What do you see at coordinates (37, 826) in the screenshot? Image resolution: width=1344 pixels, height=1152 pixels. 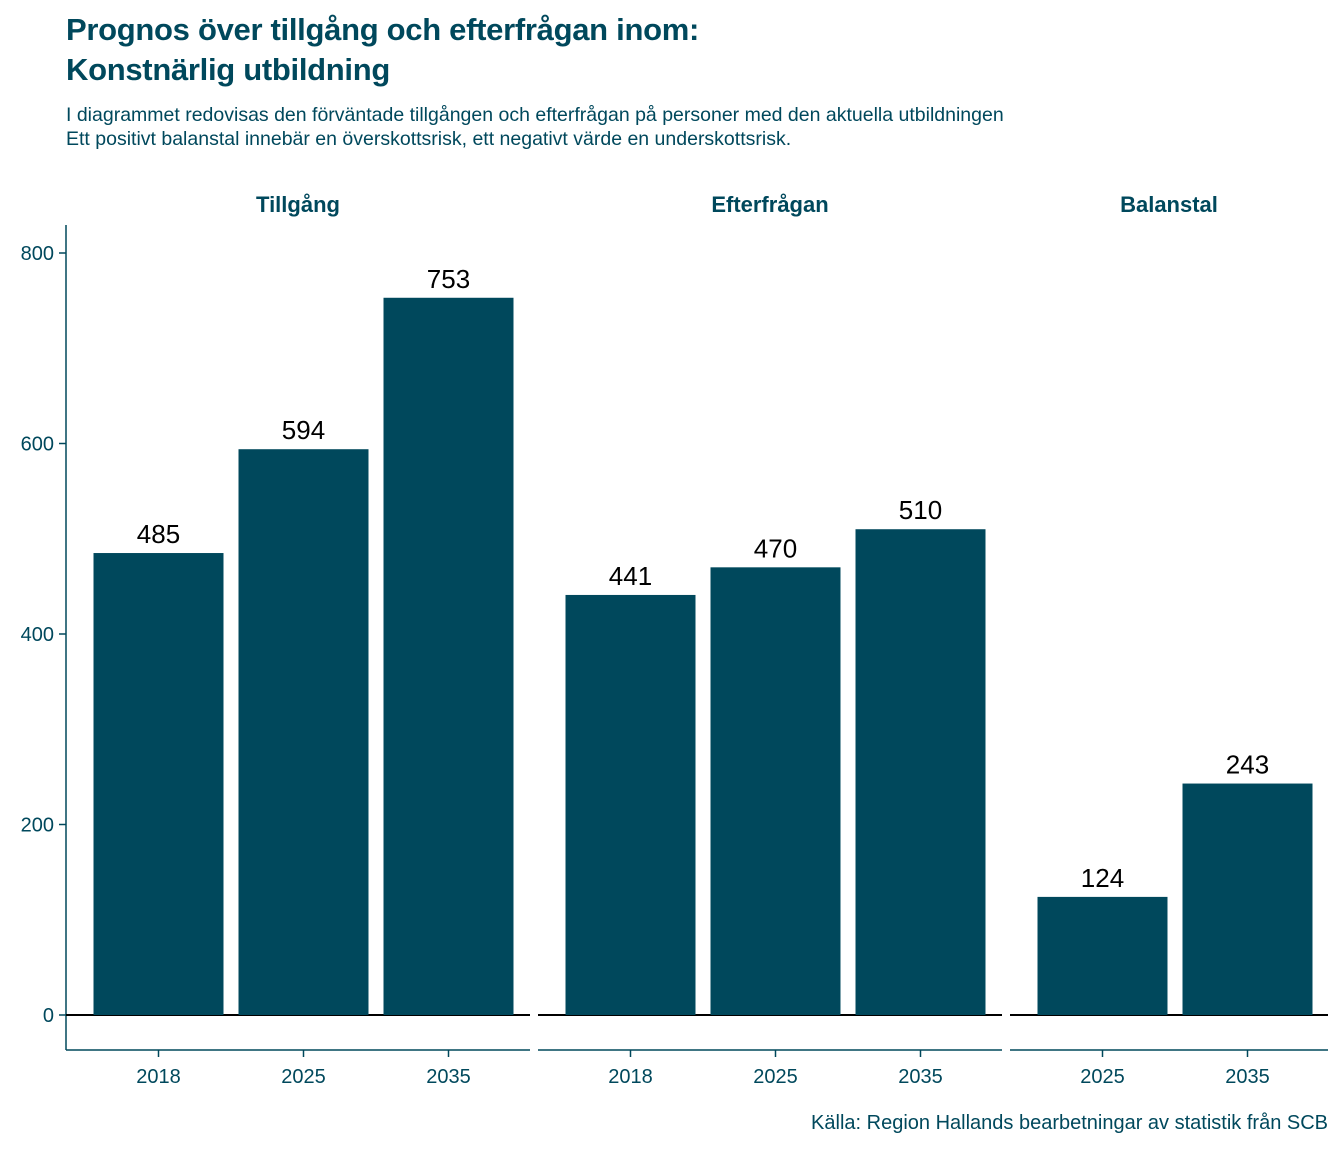 I see `y-tick-label: 200` at bounding box center [37, 826].